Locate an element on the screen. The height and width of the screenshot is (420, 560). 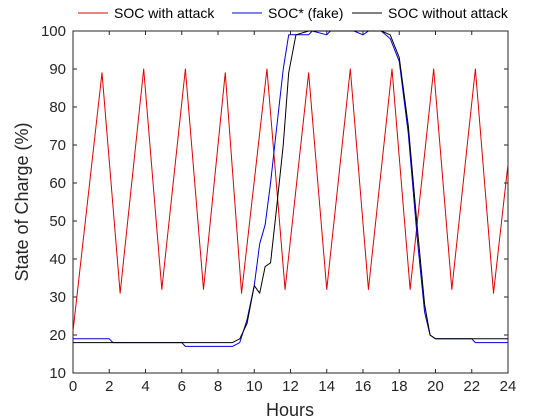
x-tick-label: 14 is located at coordinates (326, 386).